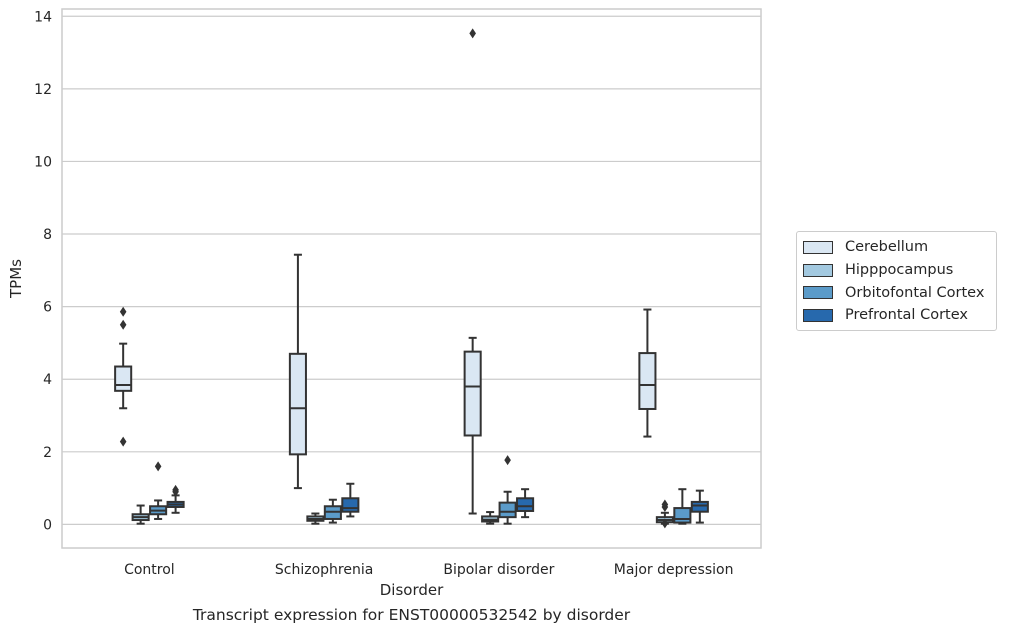  Describe the element at coordinates (412, 590) in the screenshot. I see `x-axis-label: Disorder` at that location.